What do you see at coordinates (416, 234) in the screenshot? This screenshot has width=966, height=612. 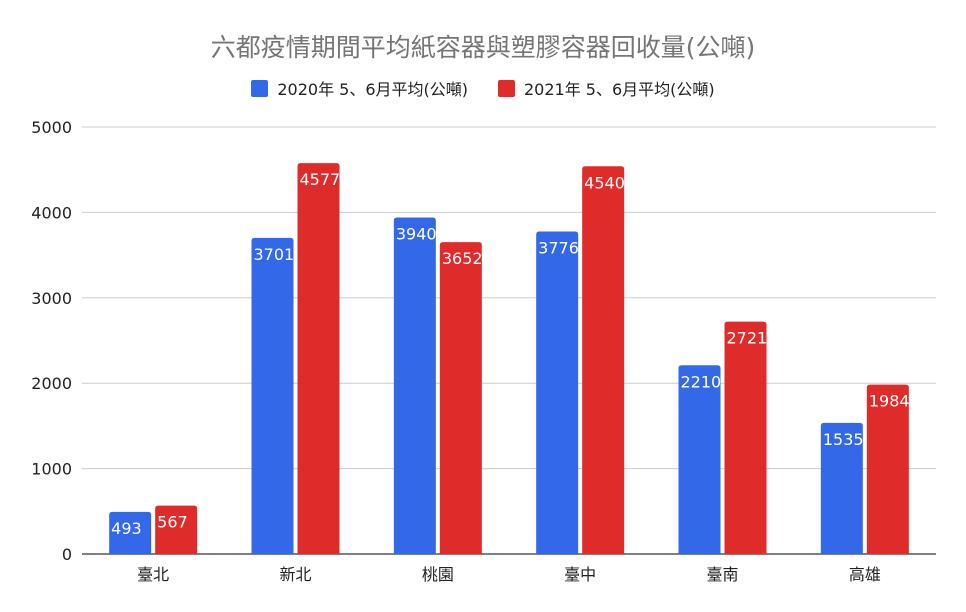 I see `data-label: 3940` at bounding box center [416, 234].